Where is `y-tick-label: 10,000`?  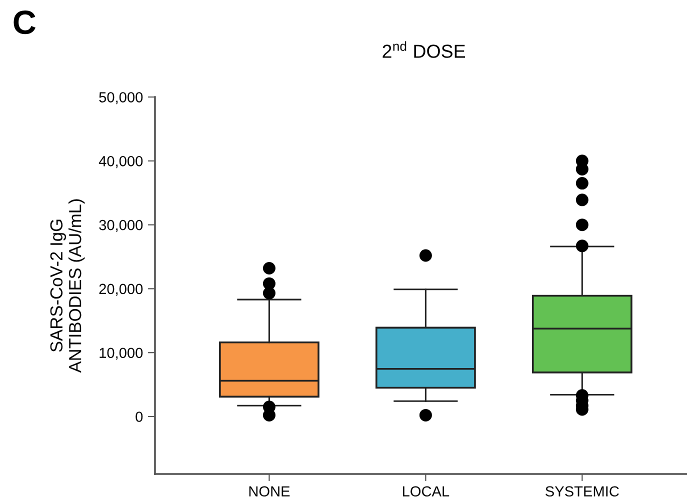
y-tick-label: 10,000 is located at coordinates (121, 354).